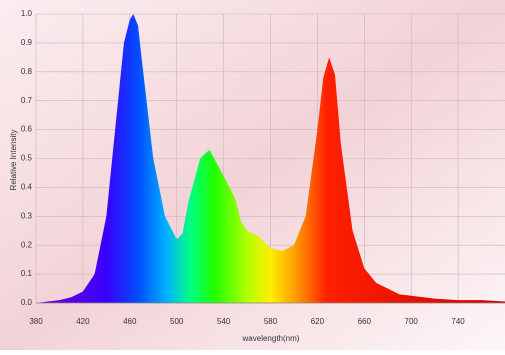  Describe the element at coordinates (271, 338) in the screenshot. I see `x-axis-label: wavelength(nm)` at that location.